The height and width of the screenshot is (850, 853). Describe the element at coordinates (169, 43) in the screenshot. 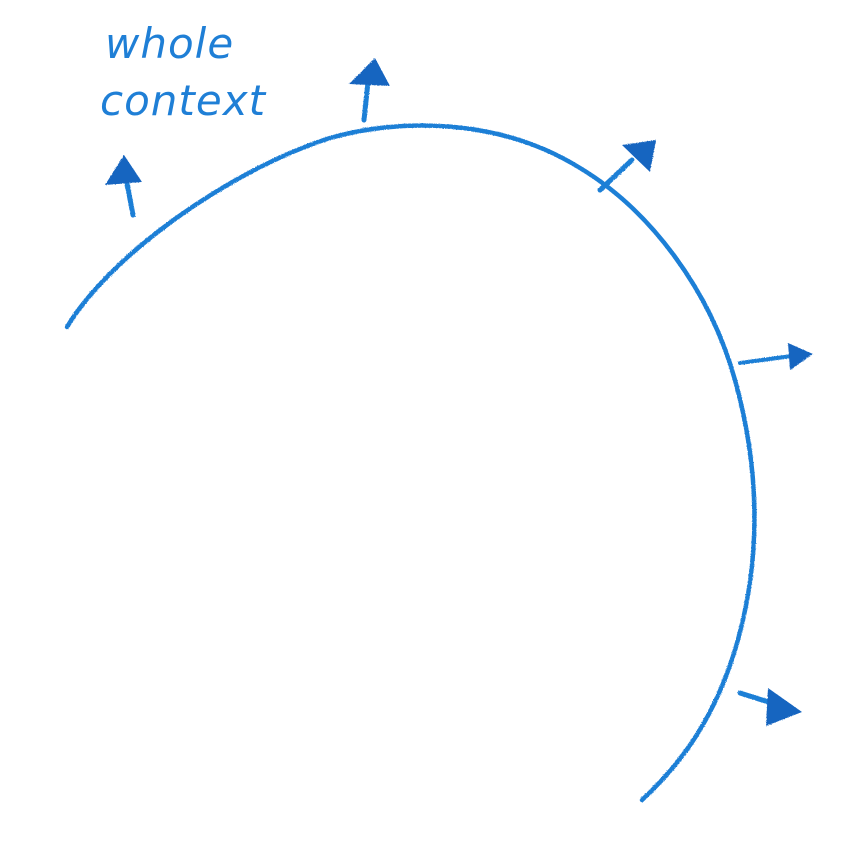

I see `label-line-1: whole` at that location.